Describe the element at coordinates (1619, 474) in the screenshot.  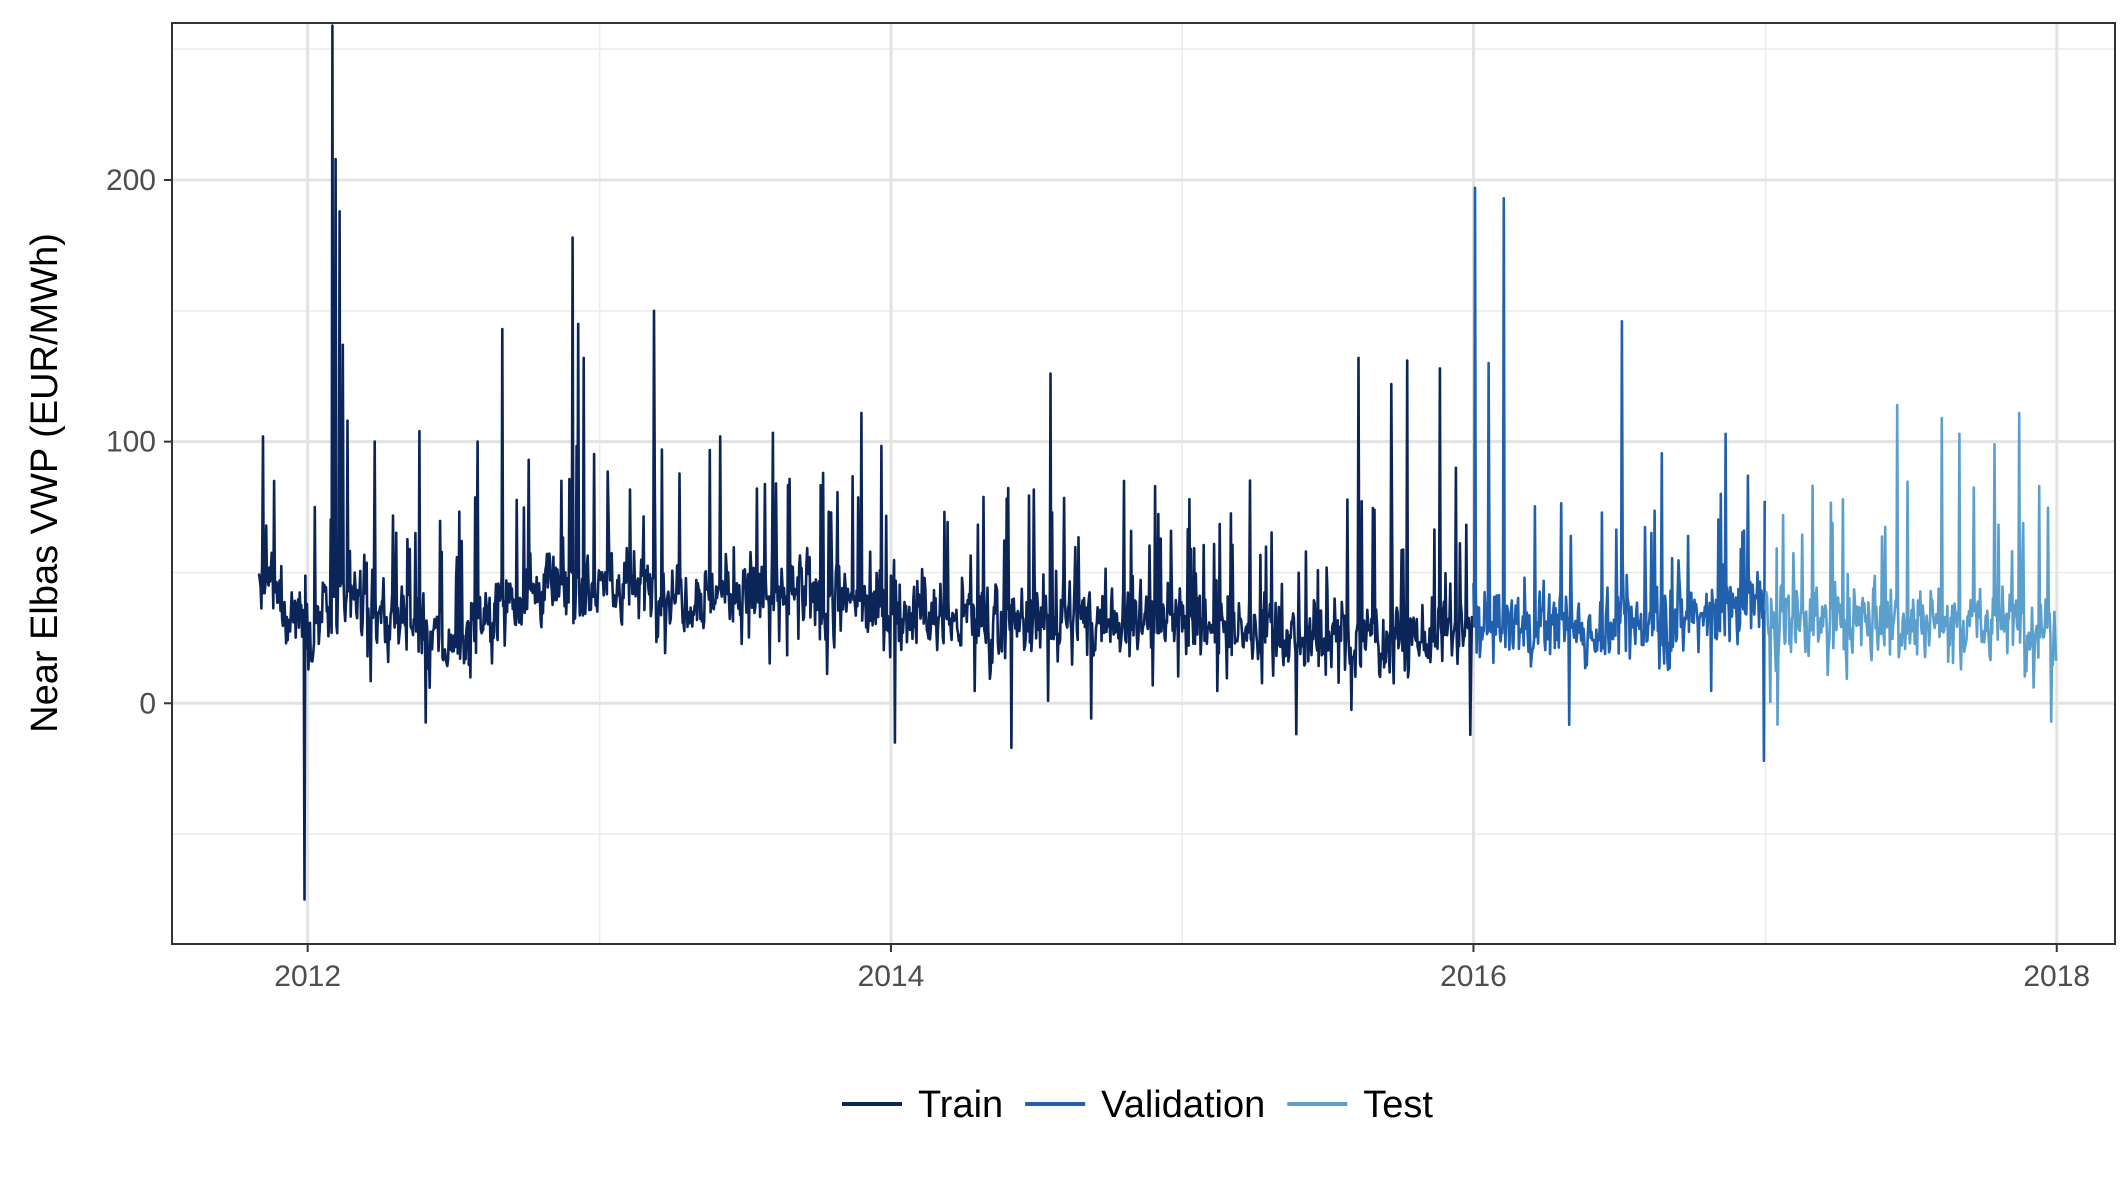
I see `series-line-validation` at that location.